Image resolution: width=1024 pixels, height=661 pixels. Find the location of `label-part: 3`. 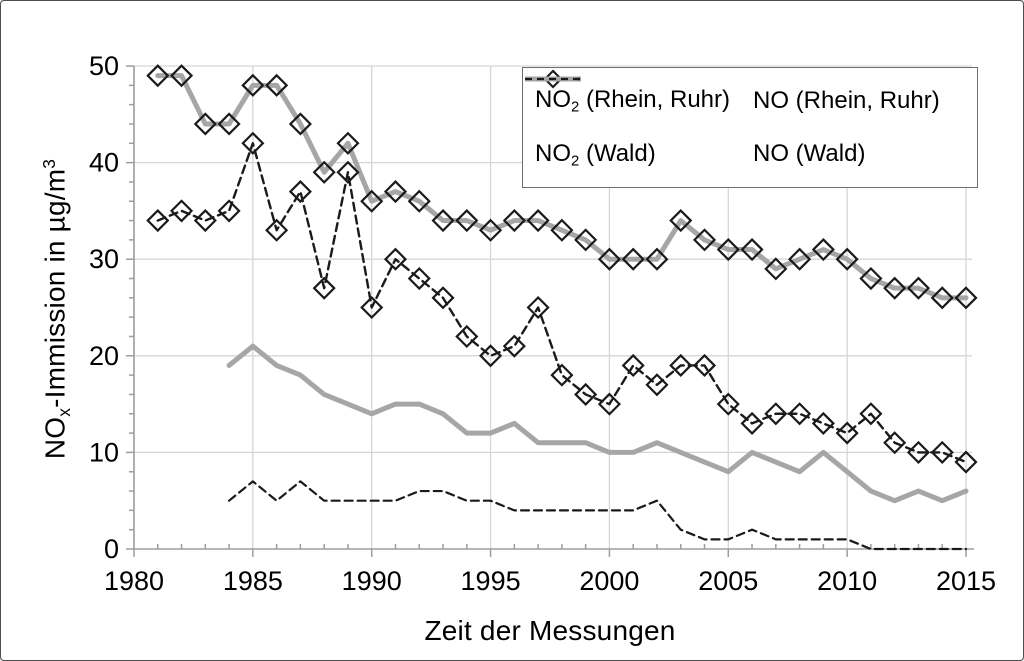

label-part: 3 is located at coordinates (49, 163).